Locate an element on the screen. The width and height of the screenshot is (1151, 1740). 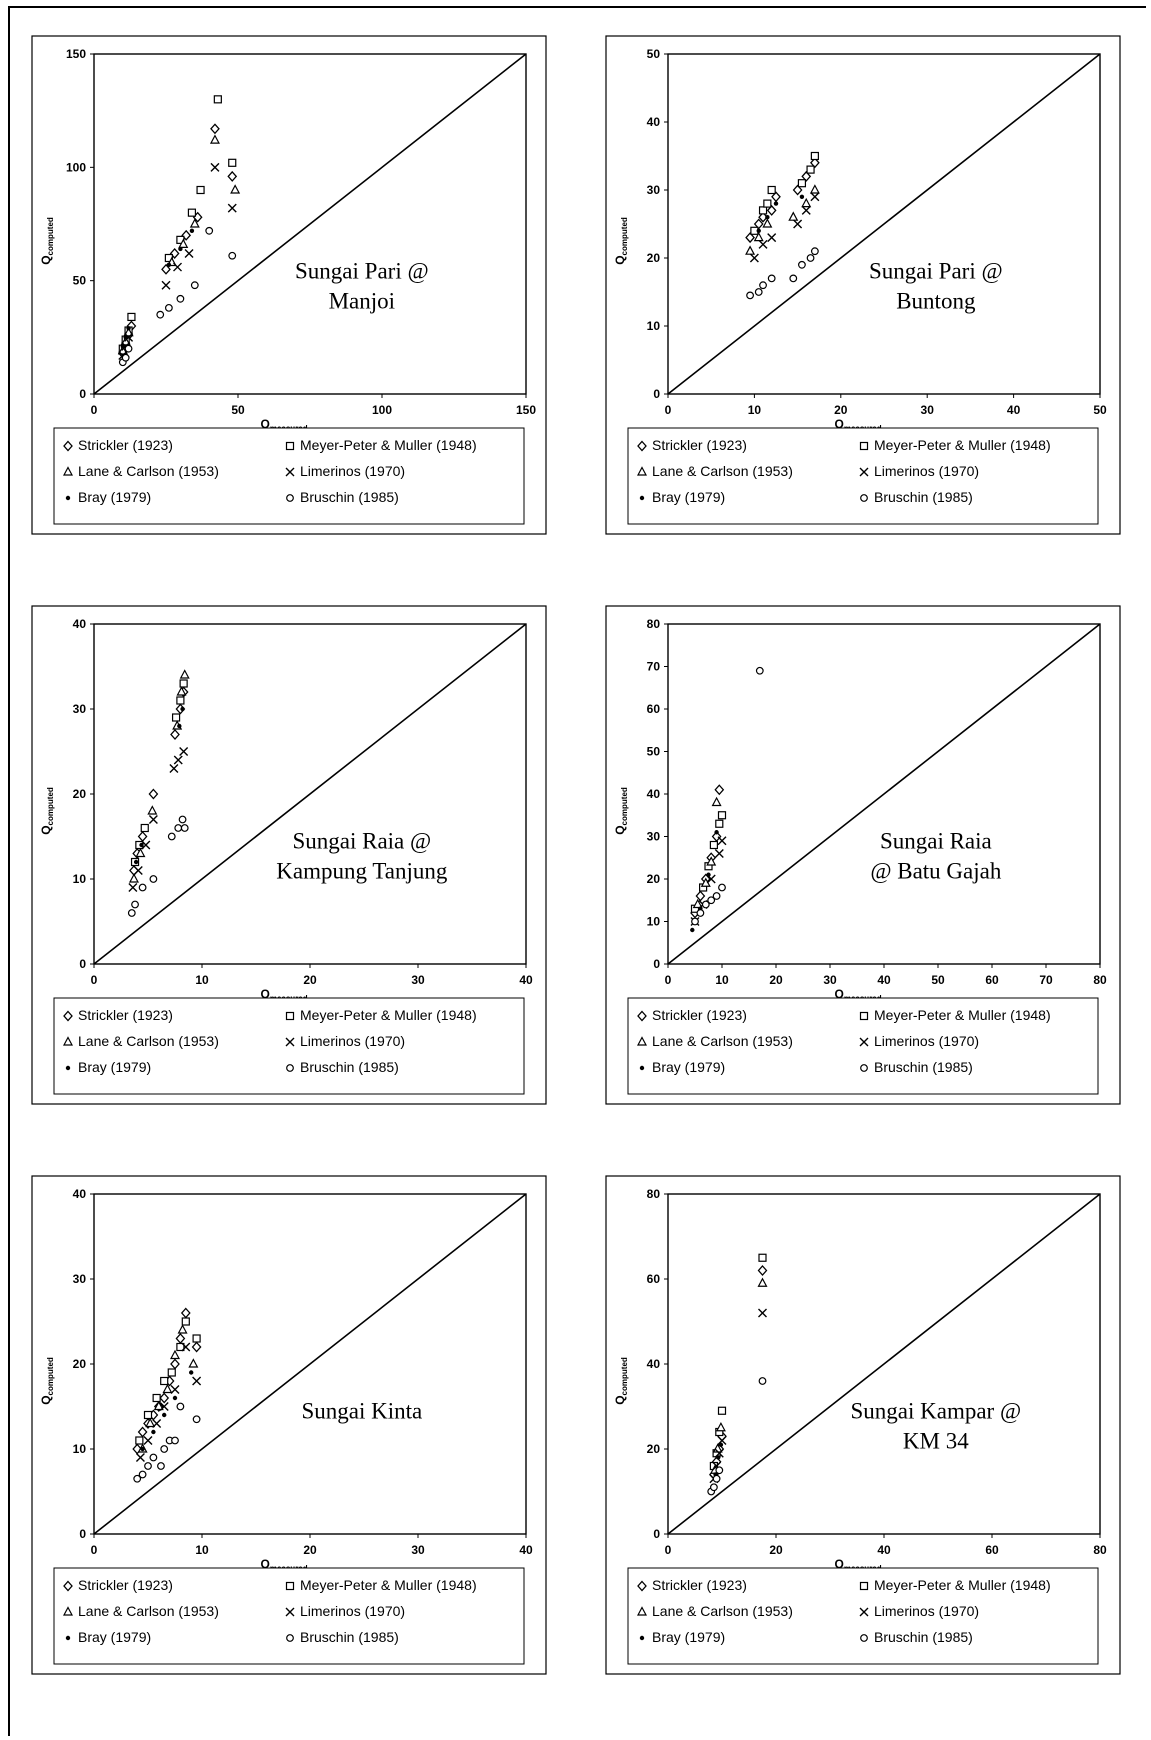
y-axis-ticks: 0 10 20 30 40 is located at coordinates (83, 1364).